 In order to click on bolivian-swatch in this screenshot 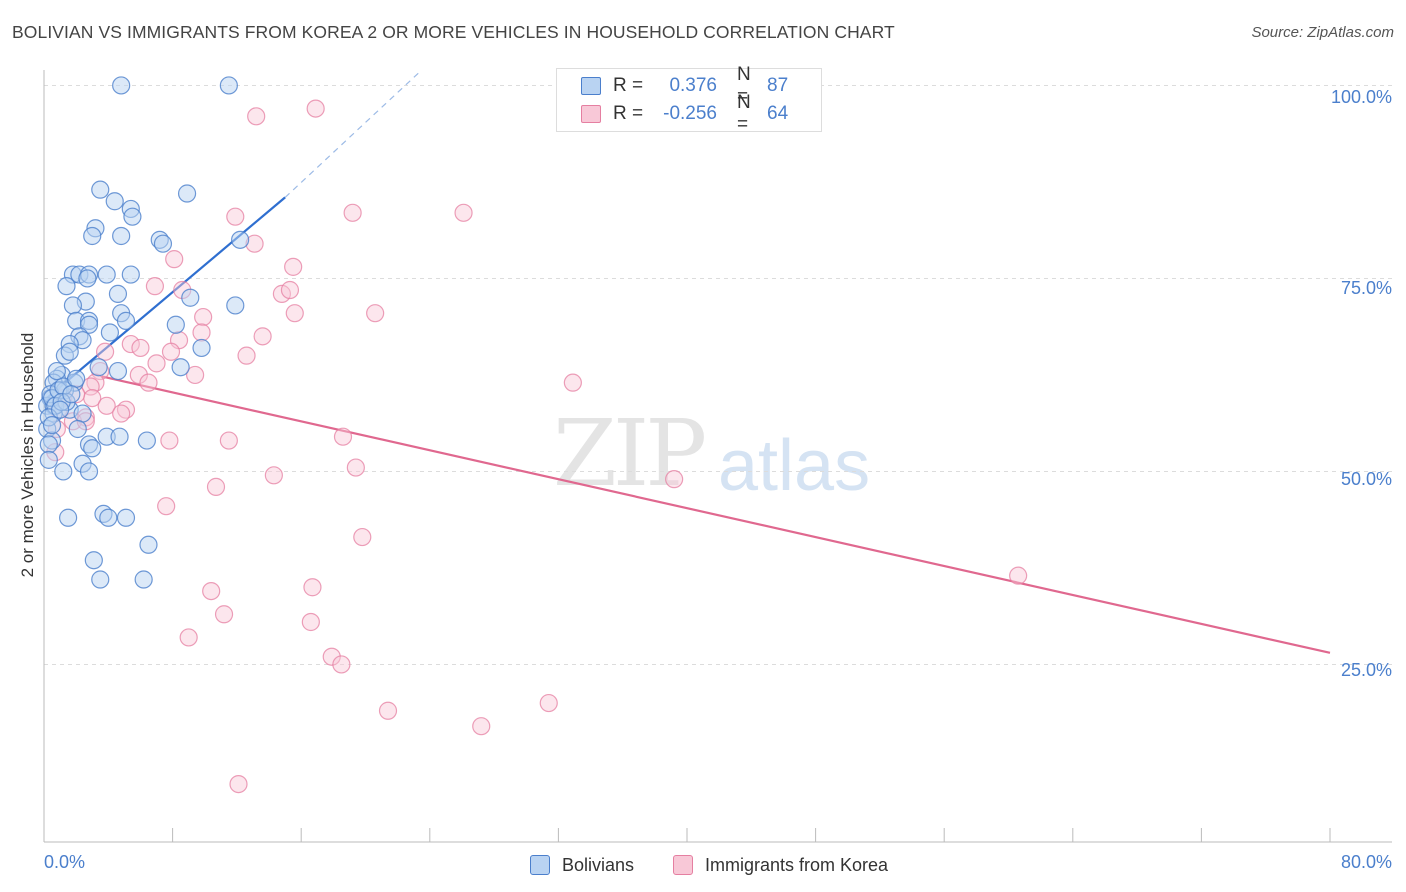, I will do `click(591, 86)`.